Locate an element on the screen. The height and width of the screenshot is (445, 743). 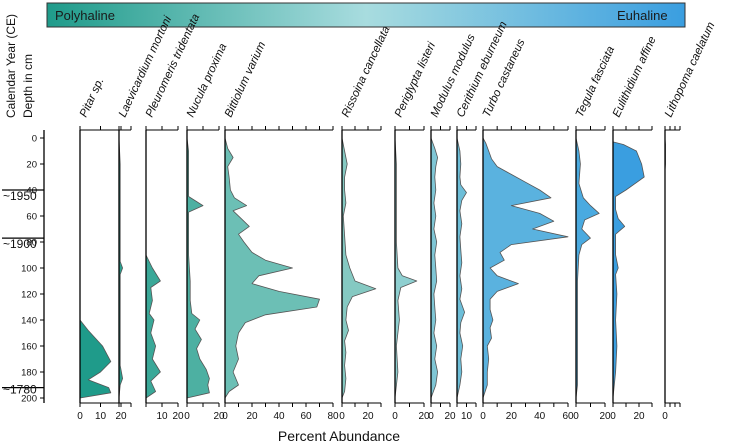
taxon-label: Lithopoma caelatum is located at coordinates (690, 69).